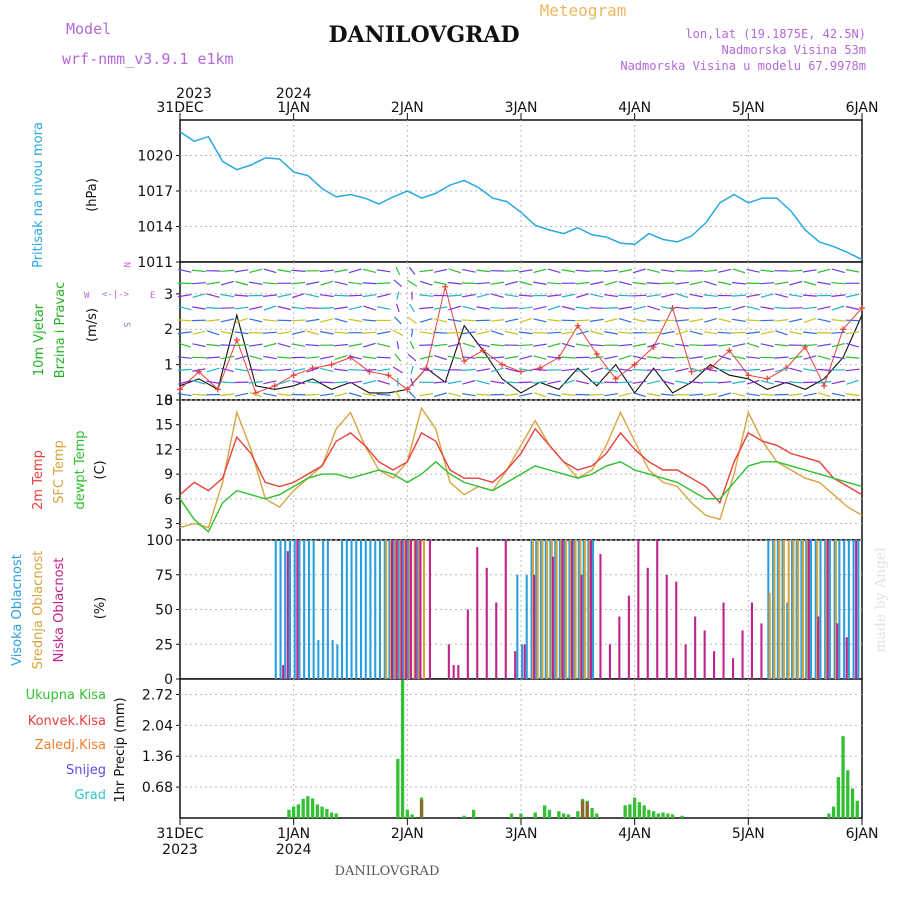 This screenshot has width=900, height=900. What do you see at coordinates (521, 834) in the screenshot?
I see `bottom-date-label: 3JAN` at bounding box center [521, 834].